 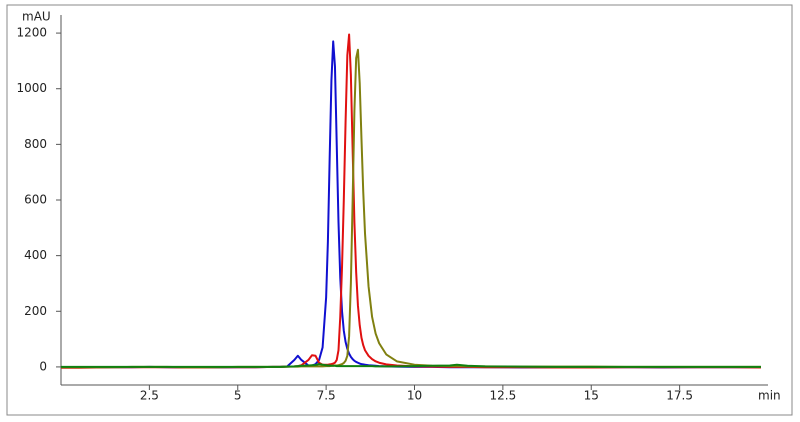 I want to click on y-tick-label: 1000, so click(x=31, y=88).